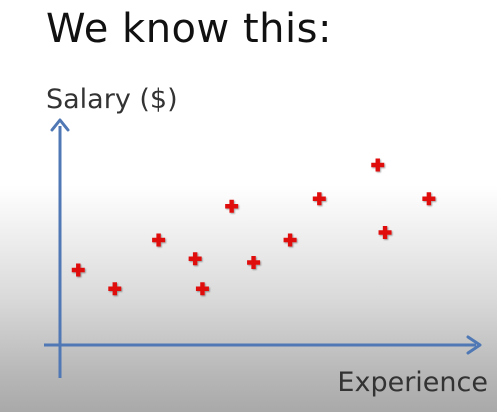 Image resolution: width=497 pixels, height=412 pixels. Describe the element at coordinates (474, 345) in the screenshot. I see `x-axis-arrowhead` at that location.